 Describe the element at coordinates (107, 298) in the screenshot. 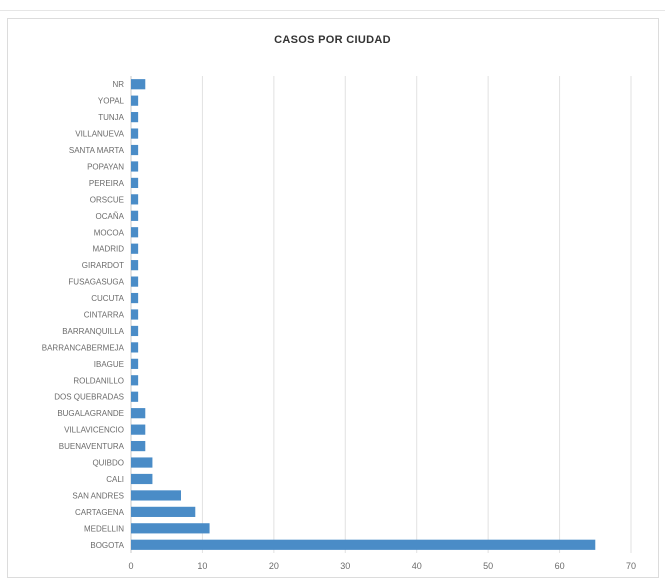

I see `category-label: CUCUTA` at that location.